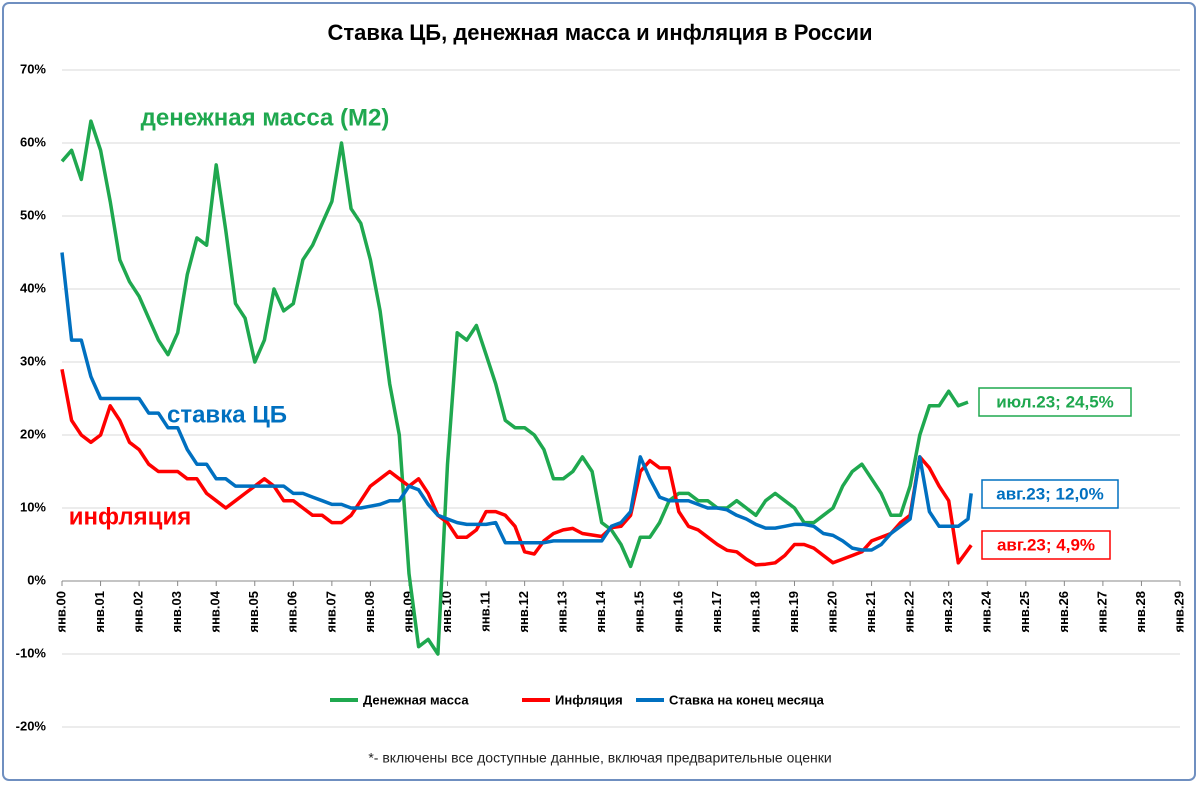  I want to click on x-tick-label: янв.04, so click(215, 611).